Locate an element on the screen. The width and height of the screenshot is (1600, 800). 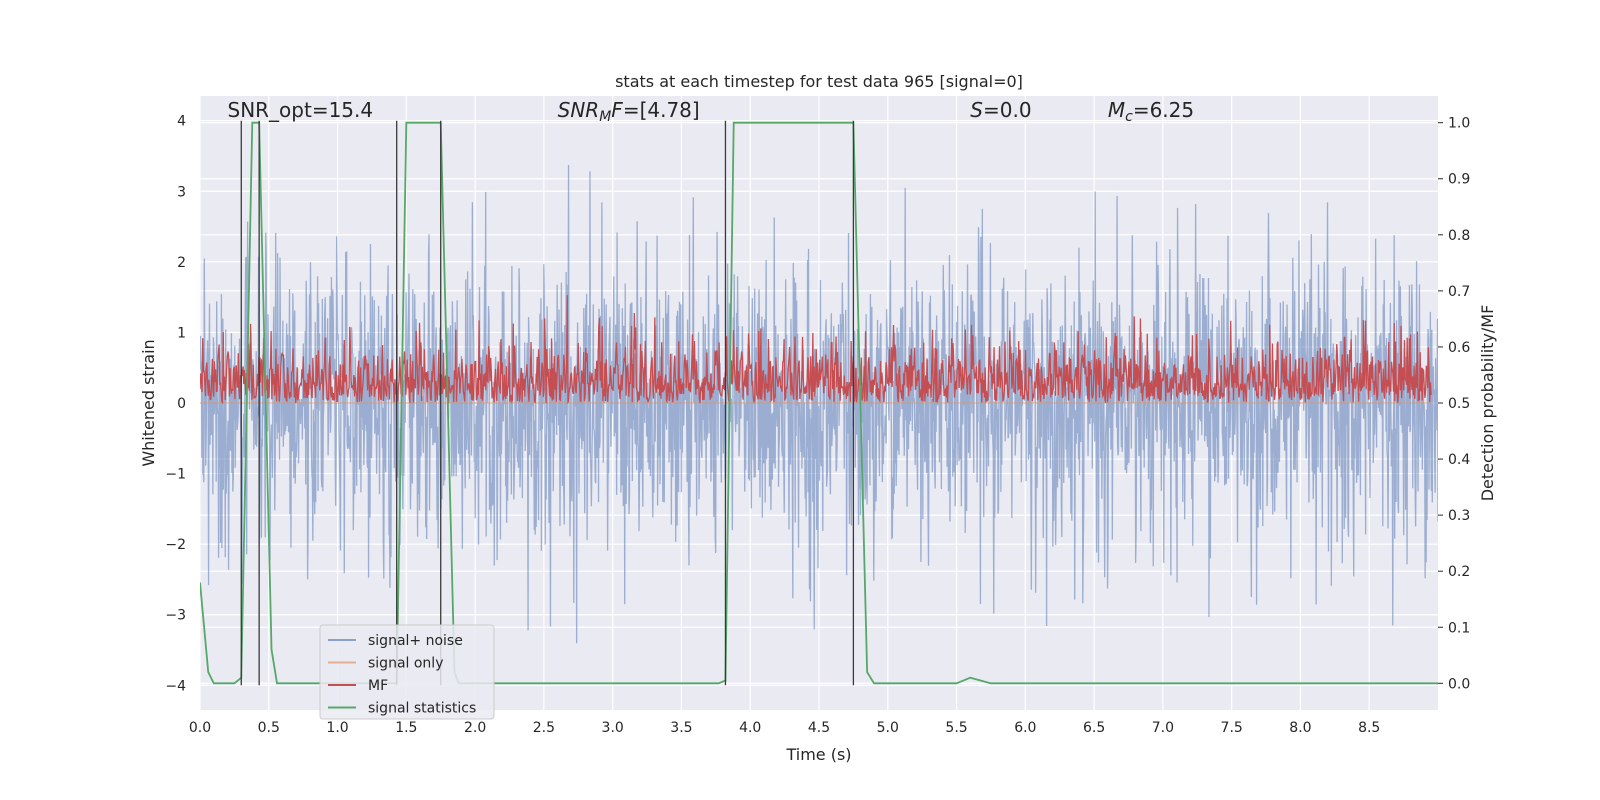
y-tick-label: 2 is located at coordinates (181, 263).